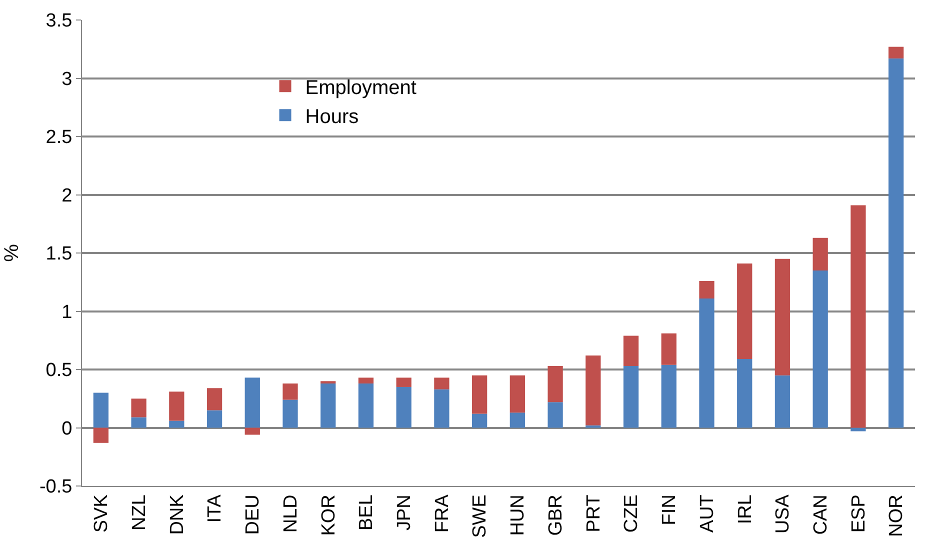 The height and width of the screenshot is (548, 925). Describe the element at coordinates (783, 514) in the screenshot. I see `x-tick-label: USA` at that location.